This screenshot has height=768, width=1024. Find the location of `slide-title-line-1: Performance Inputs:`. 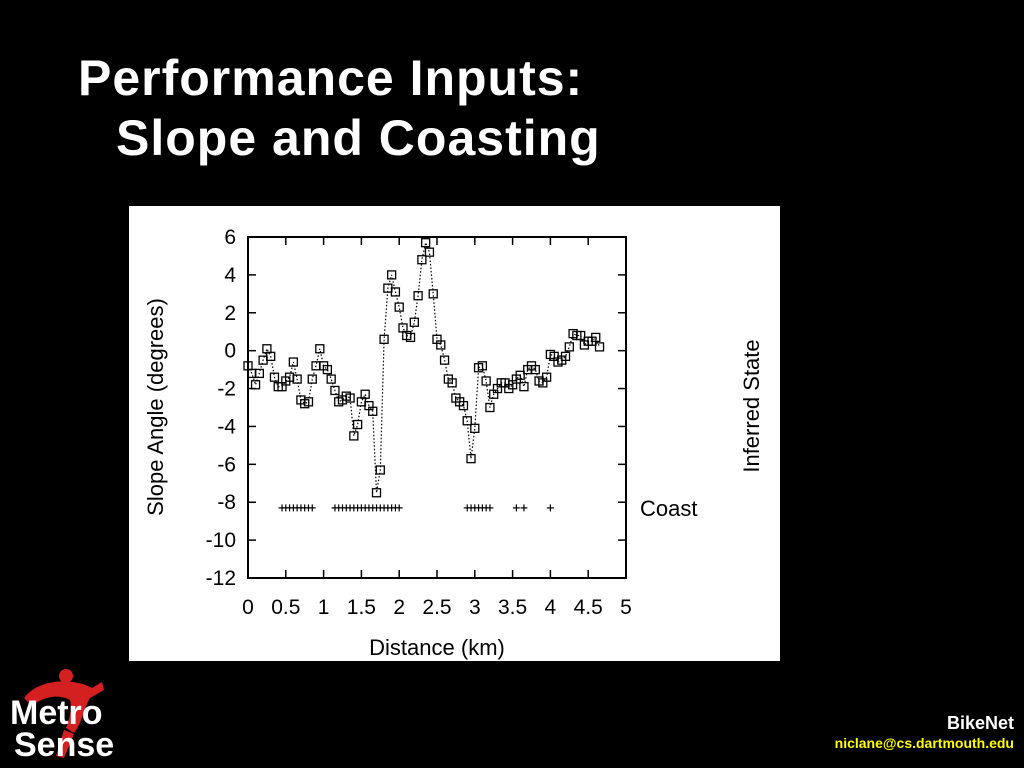

slide-title-line-1: Performance Inputs: is located at coordinates (331, 78).